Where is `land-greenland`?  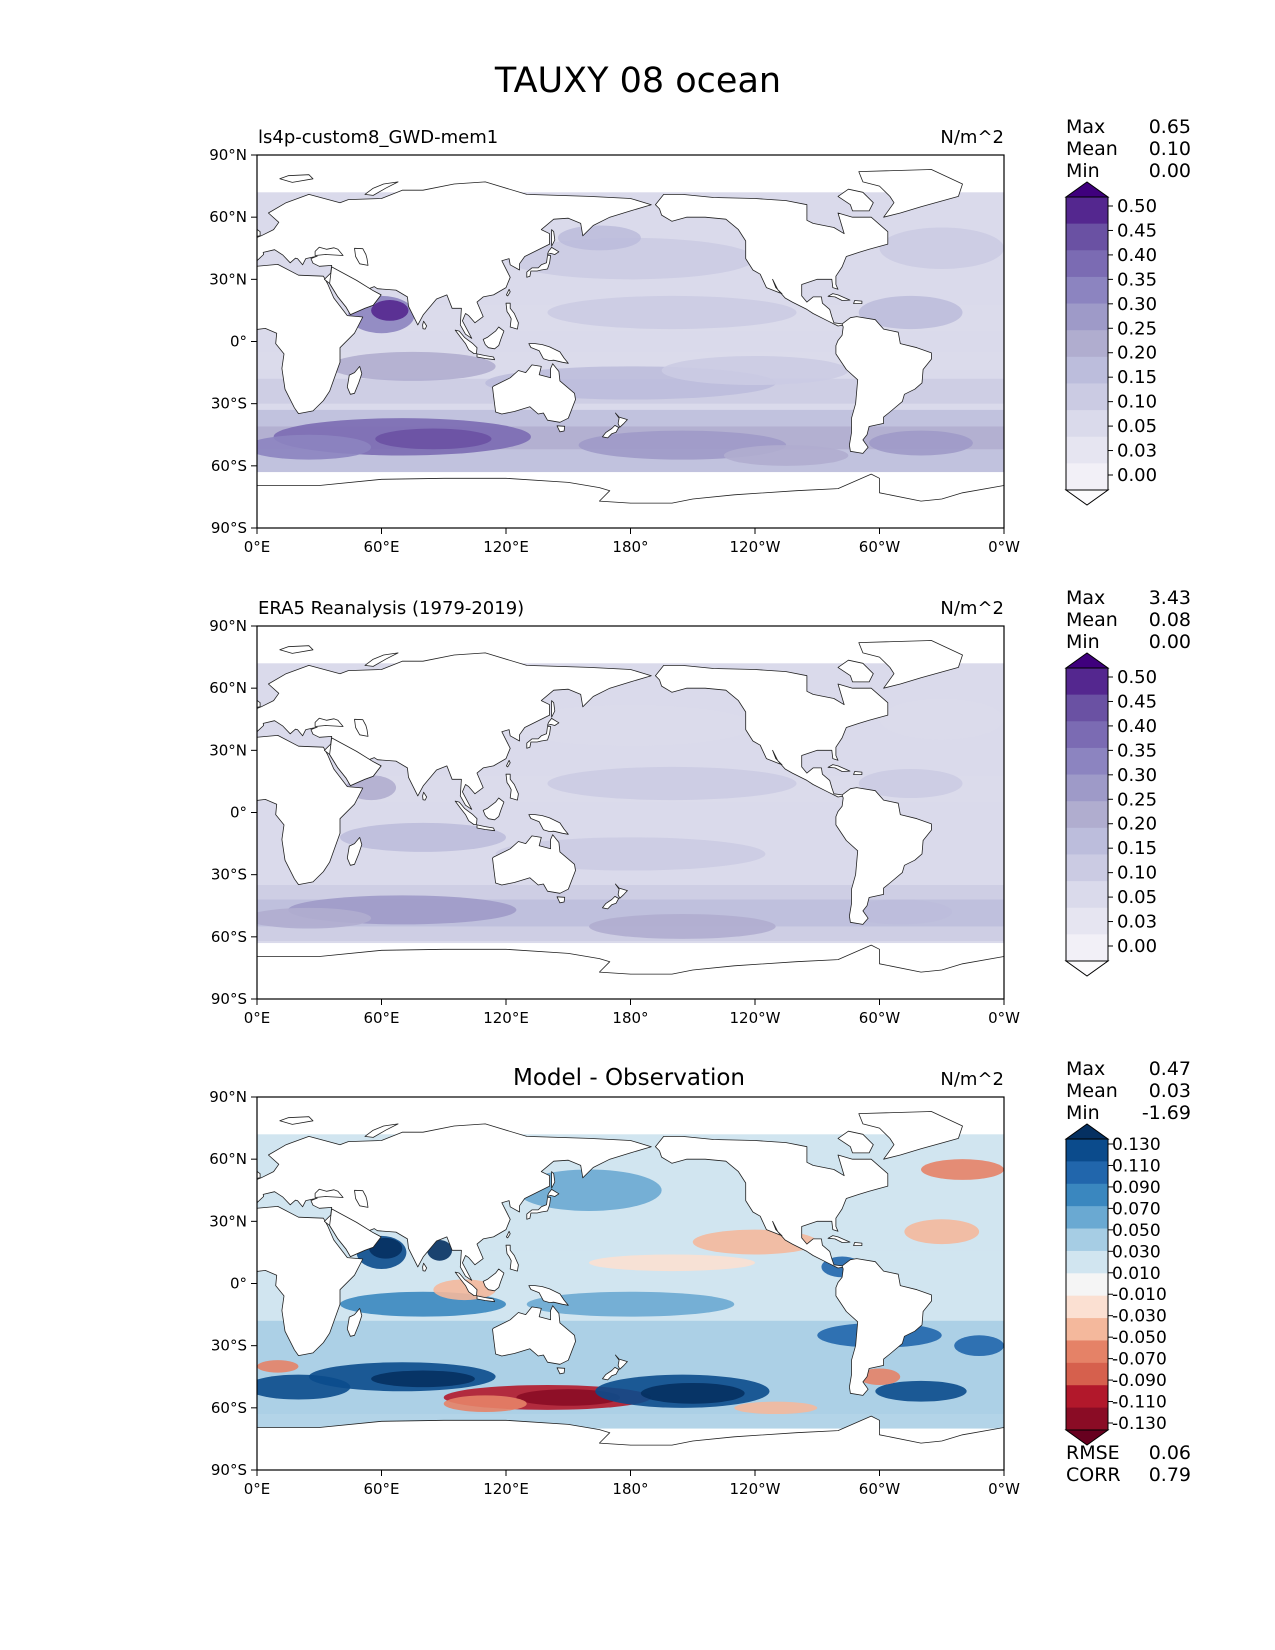 land-greenland is located at coordinates (910, 193).